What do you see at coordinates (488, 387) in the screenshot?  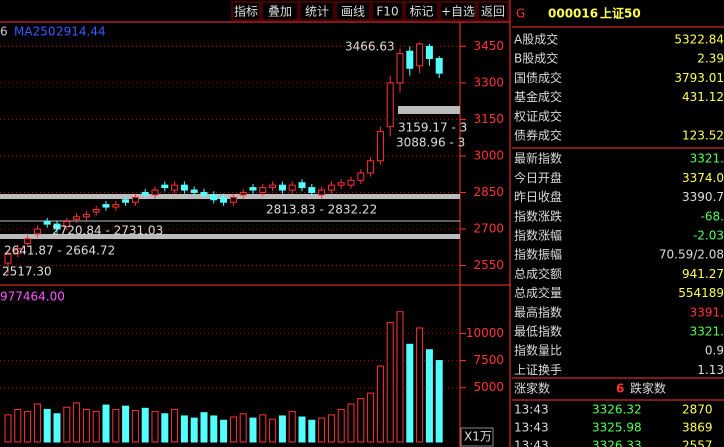 I see `volume-tick-label: 5000` at bounding box center [488, 387].